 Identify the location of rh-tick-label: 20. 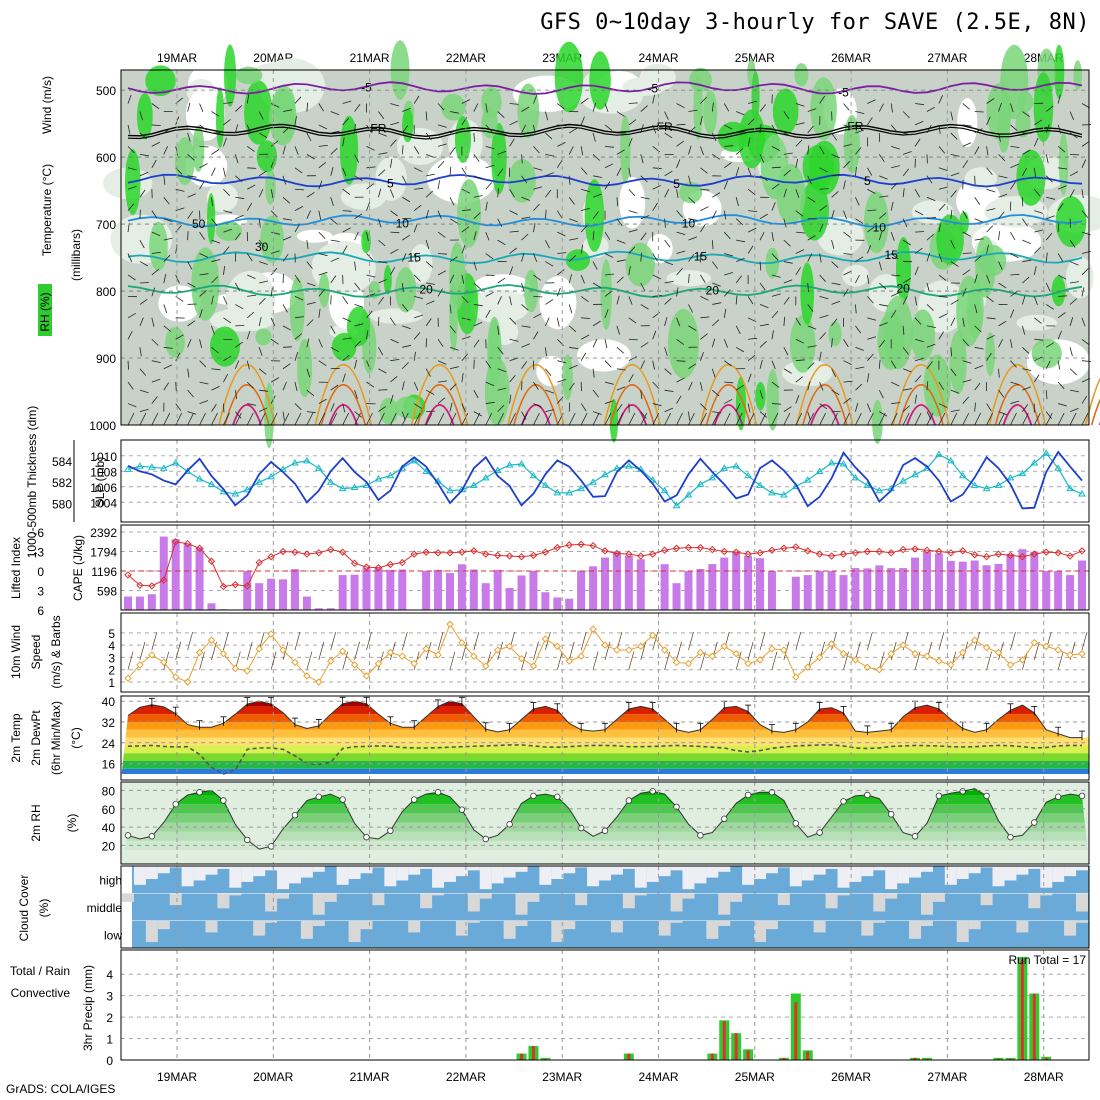
(109, 846).